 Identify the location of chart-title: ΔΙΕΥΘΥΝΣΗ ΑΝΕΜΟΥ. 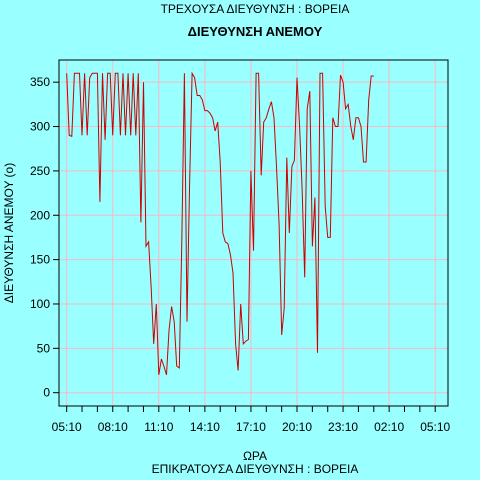
(255, 31).